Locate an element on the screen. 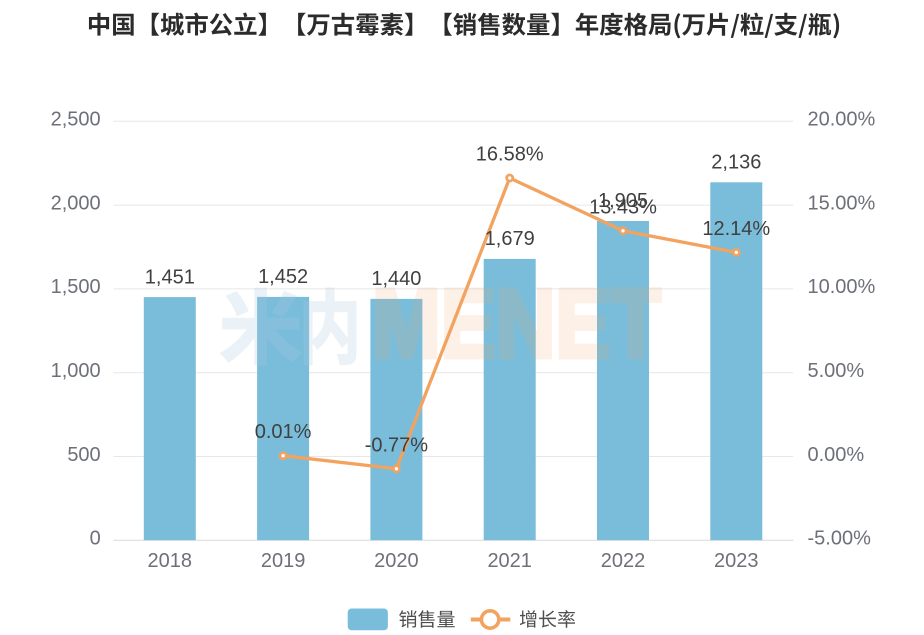  svg-text: 2021 is located at coordinates (509, 561).